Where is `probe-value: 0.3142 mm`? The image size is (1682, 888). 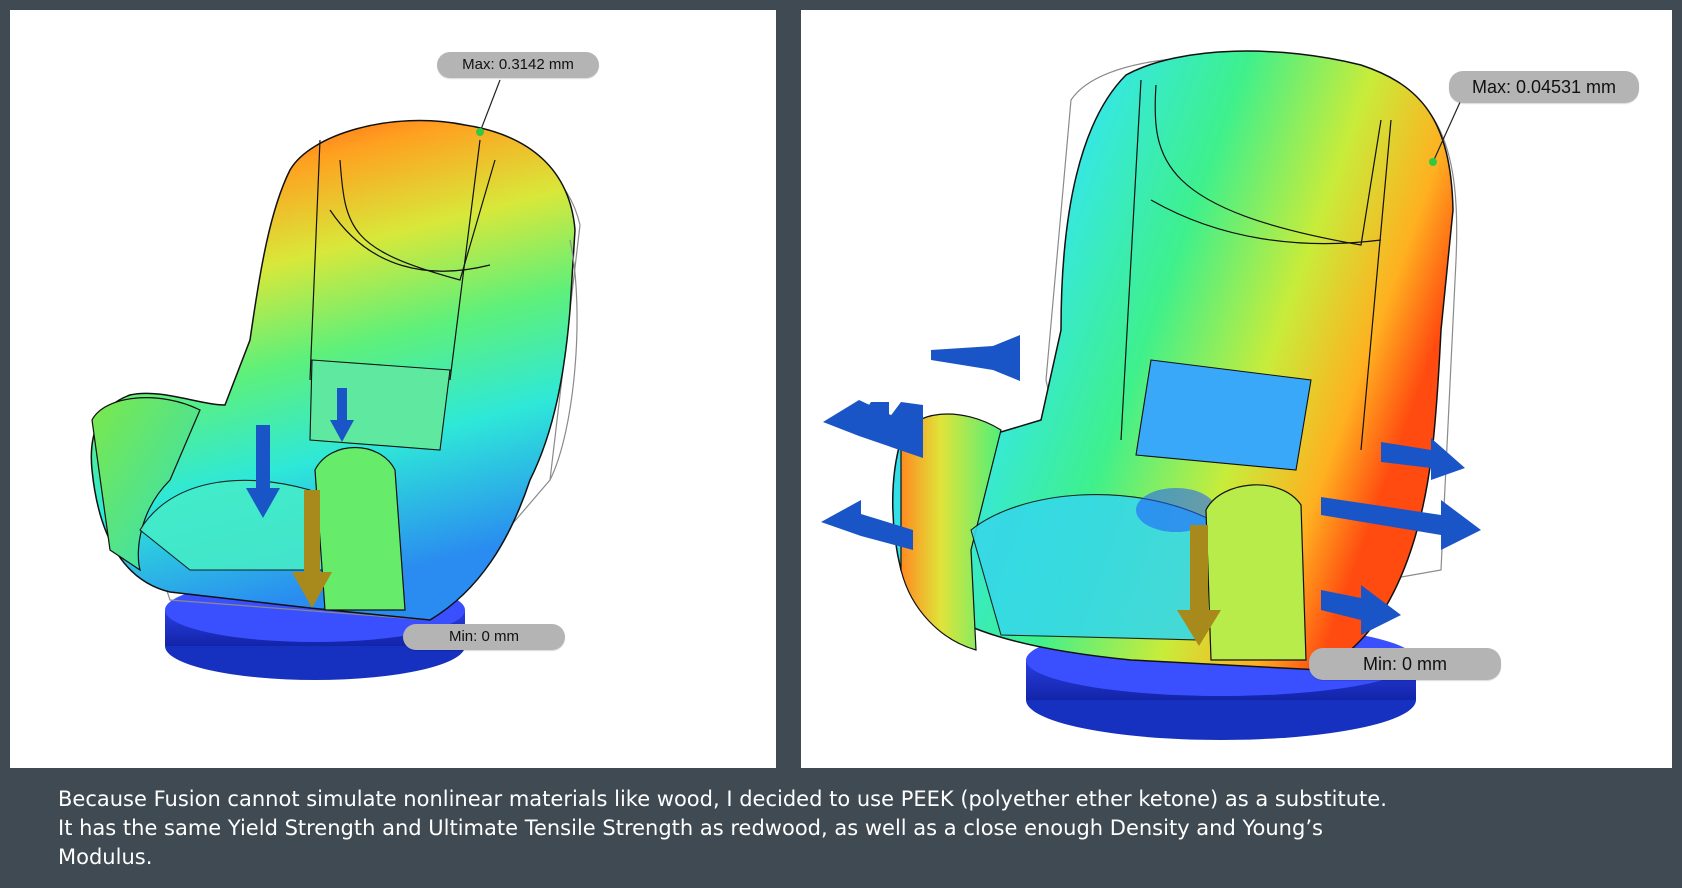 probe-value: 0.3142 mm is located at coordinates (536, 64).